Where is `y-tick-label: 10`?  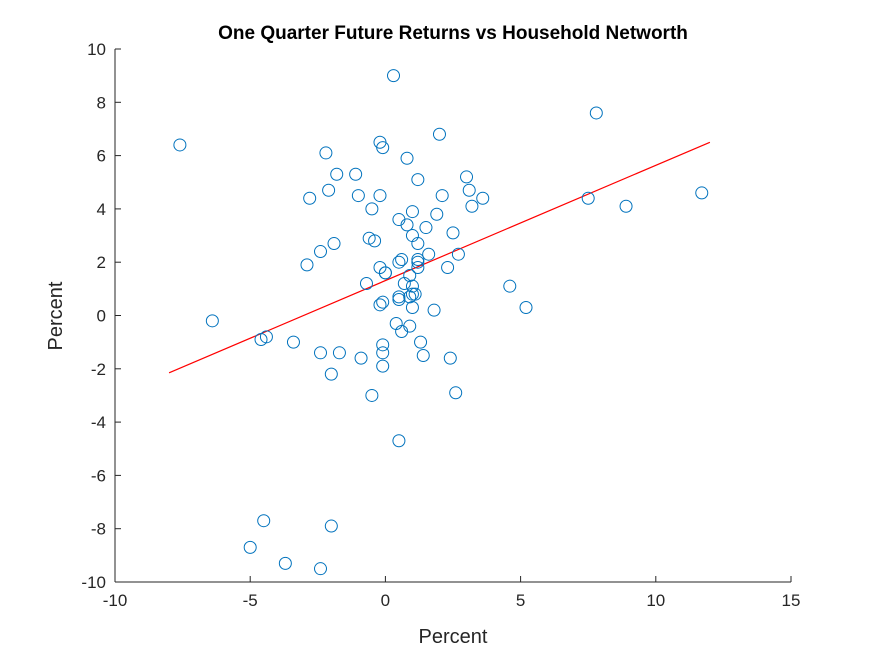 y-tick-label: 10 is located at coordinates (96, 49).